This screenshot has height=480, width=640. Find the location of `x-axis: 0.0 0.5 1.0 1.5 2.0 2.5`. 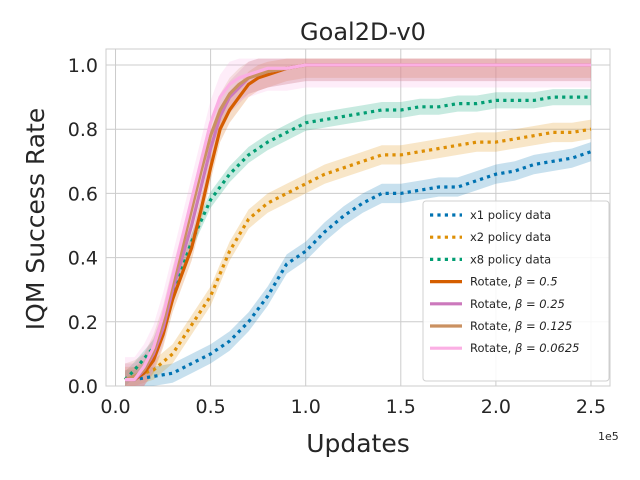

x-axis: 0.0 0.5 1.0 1.5 2.0 2.5 is located at coordinates (353, 407).